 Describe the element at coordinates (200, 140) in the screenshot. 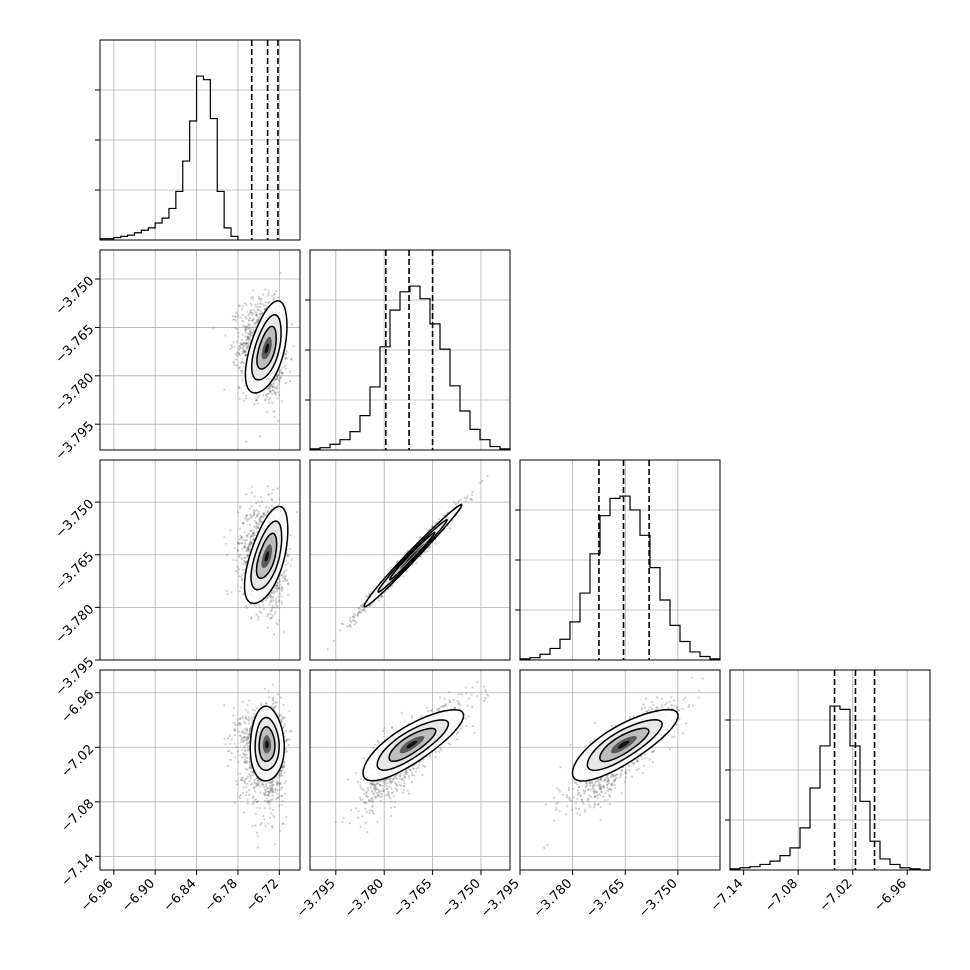

I see `panel-frame` at that location.